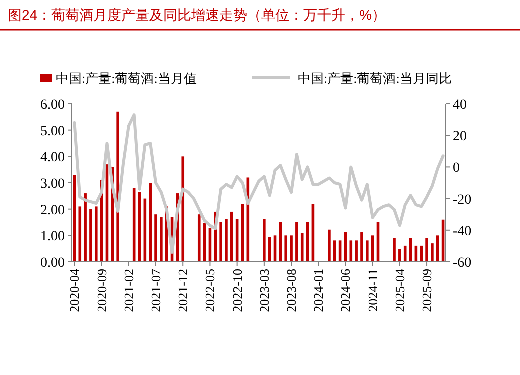 The image size is (520, 375). I want to click on x-tick-label: 2022-05, so click(210, 290).